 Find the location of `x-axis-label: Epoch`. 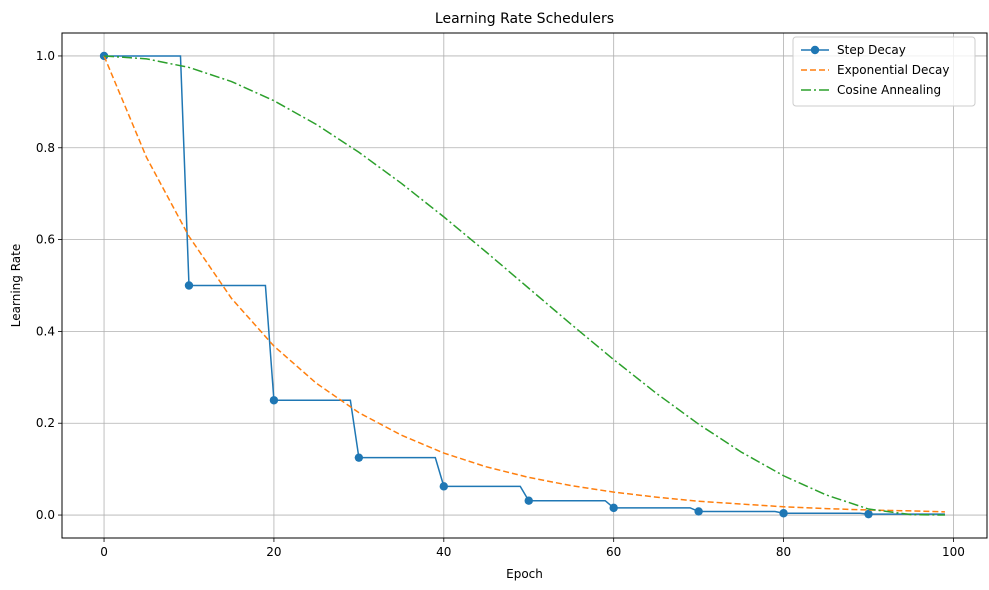

x-axis-label: Epoch is located at coordinates (524, 574).